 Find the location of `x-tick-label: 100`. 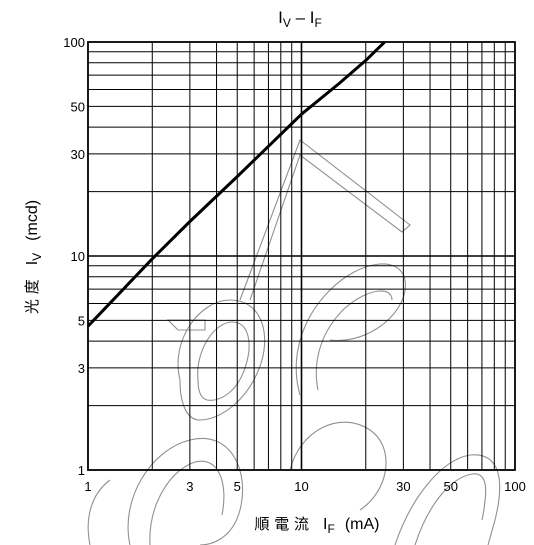

x-tick-label: 100 is located at coordinates (515, 486).